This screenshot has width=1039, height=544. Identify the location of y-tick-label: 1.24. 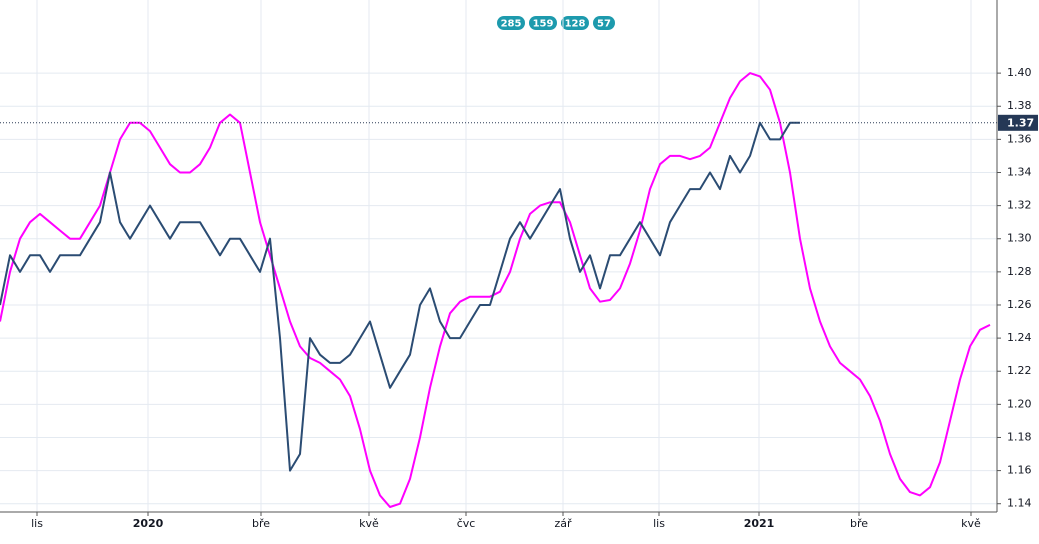
(1019, 337).